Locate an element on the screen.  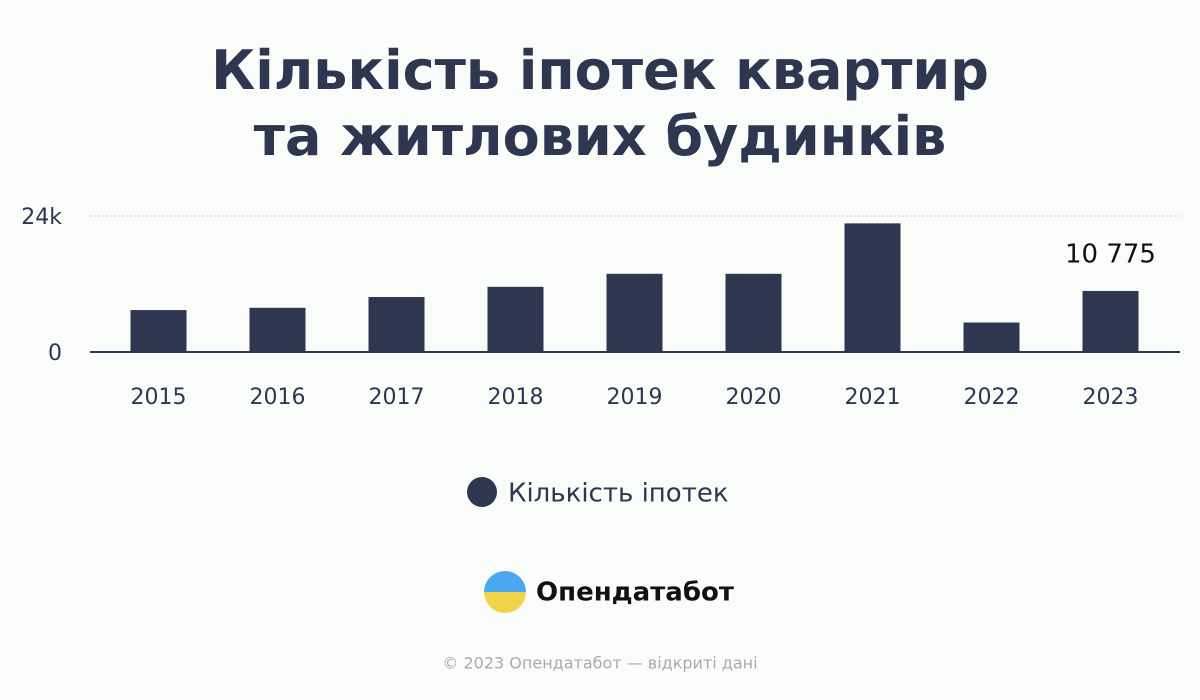
legend-label: Кількість іпотек is located at coordinates (618, 494).